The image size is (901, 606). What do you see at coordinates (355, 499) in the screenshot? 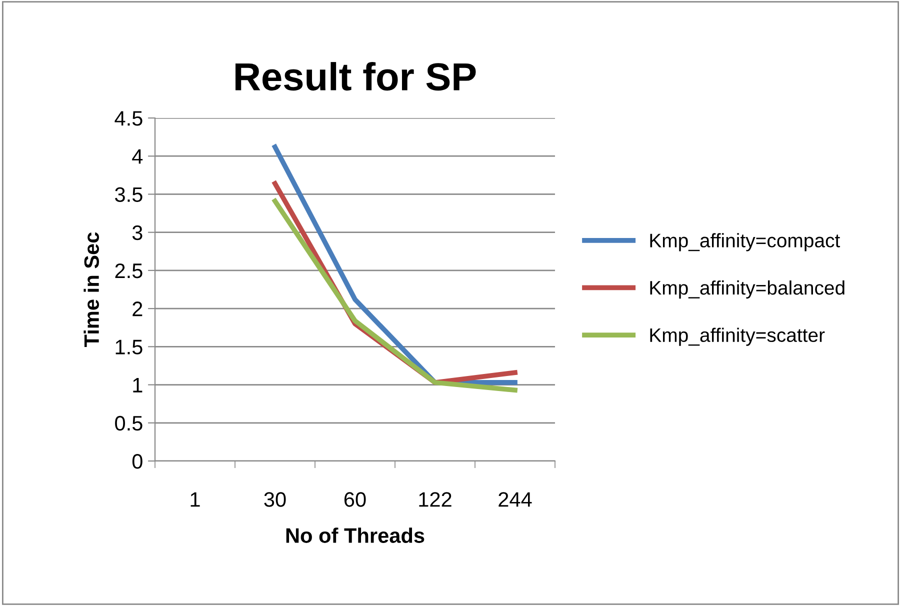
I see `x-tick-label: 60` at bounding box center [355, 499].